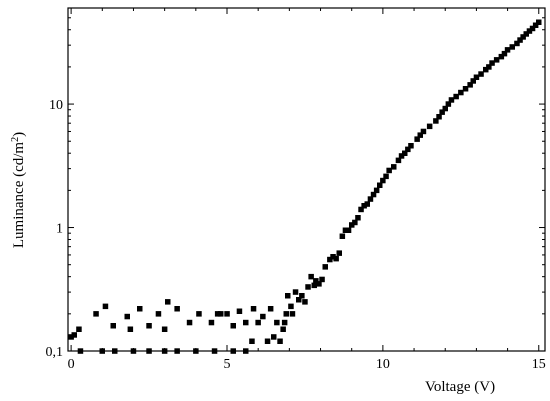  I want to click on y-axis-title: Luminance (cd/m2), so click(19, 190).